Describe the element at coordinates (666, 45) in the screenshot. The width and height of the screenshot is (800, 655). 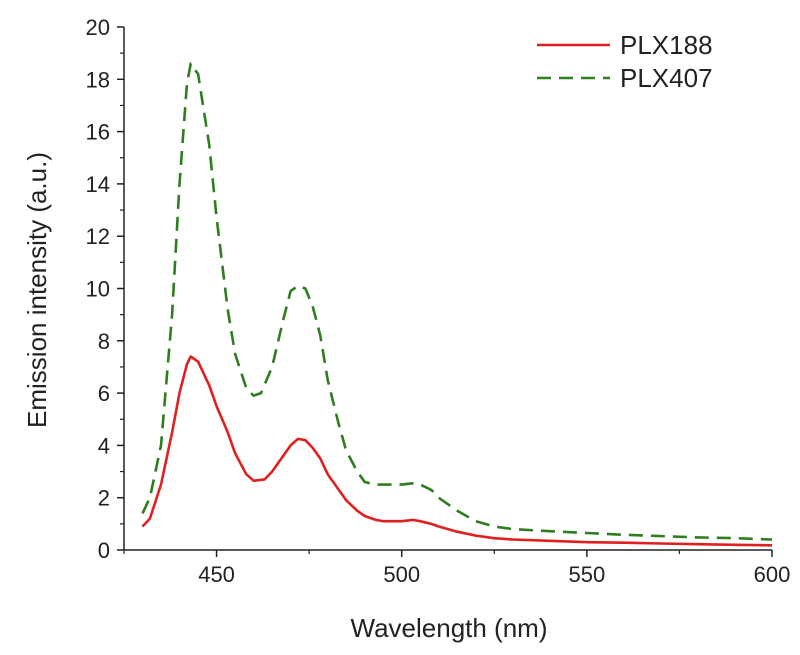
I see `legend-label-plx188: PLX188` at that location.